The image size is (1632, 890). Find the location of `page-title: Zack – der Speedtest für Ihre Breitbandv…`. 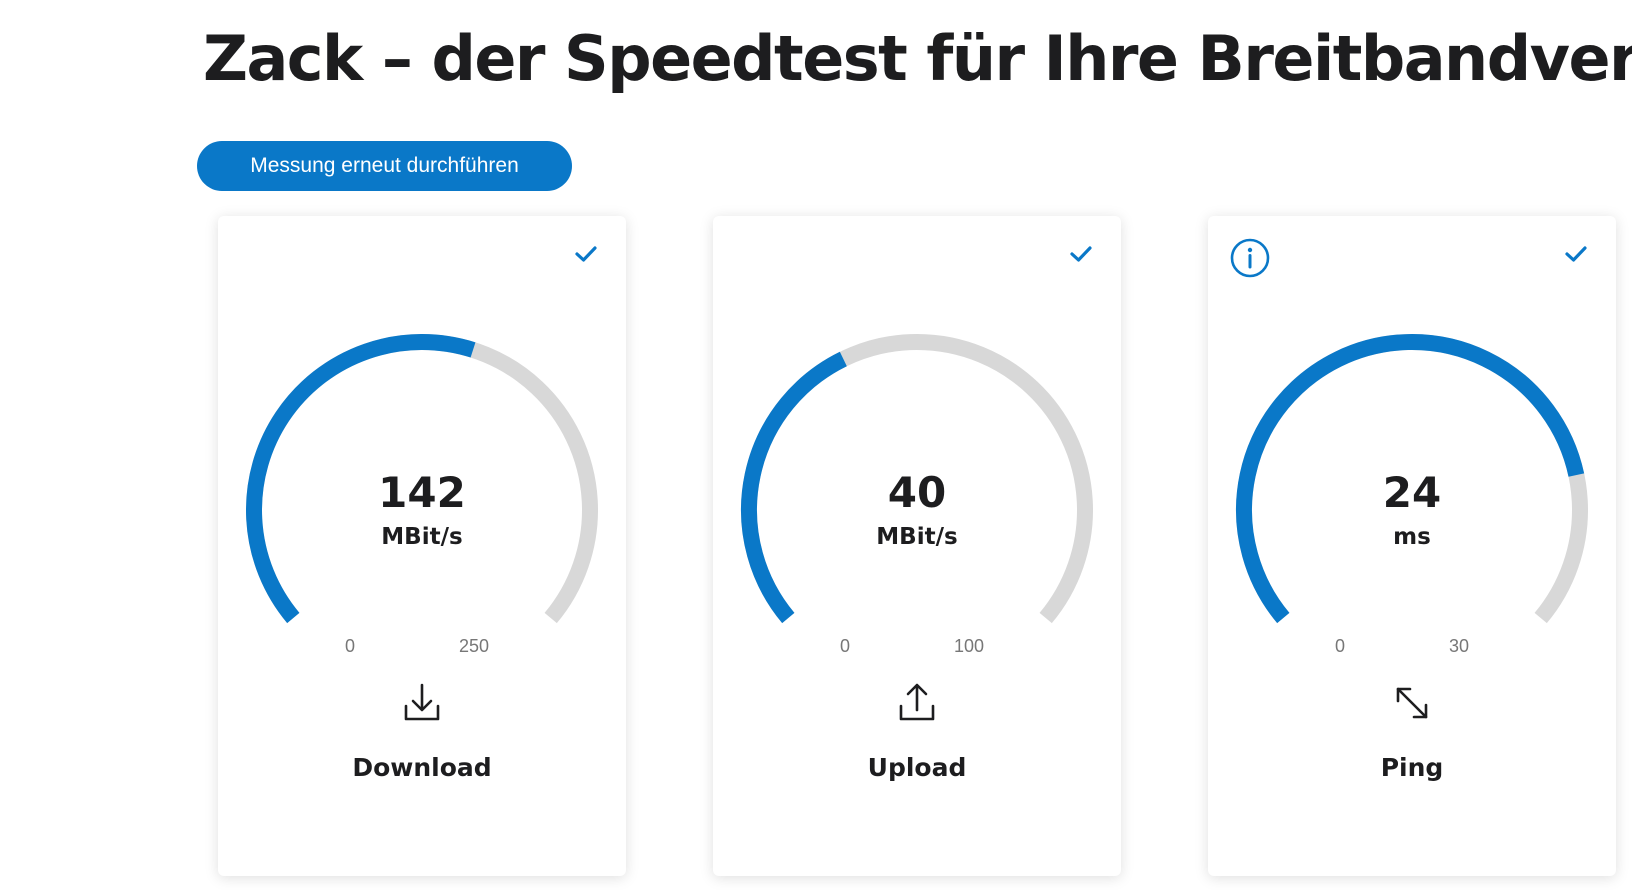

page-title: Zack – der Speedtest für Ihre Breitbandv… is located at coordinates (917, 58).